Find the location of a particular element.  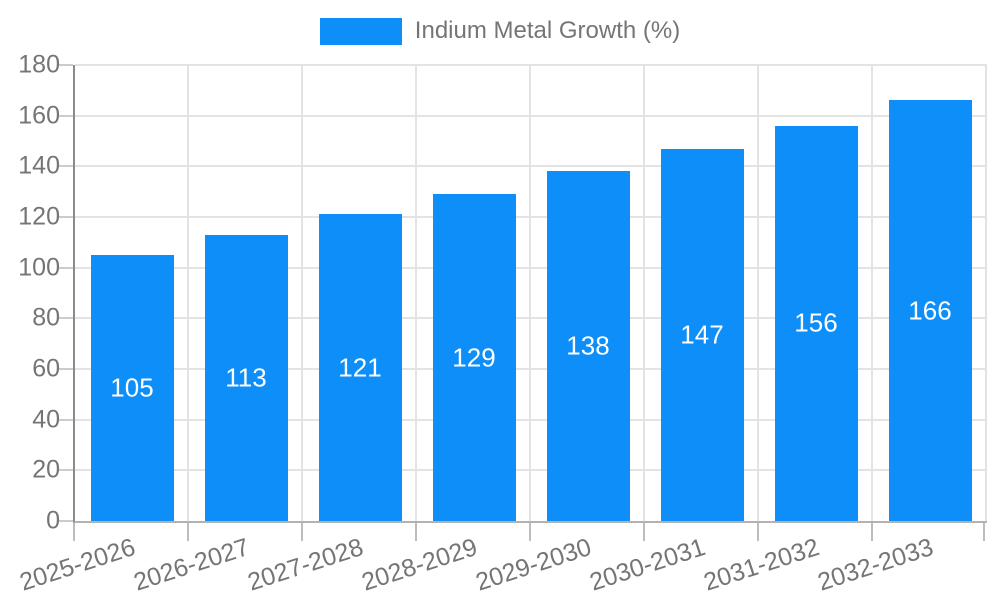

bar-2027-2028: 121 is located at coordinates (360, 367).